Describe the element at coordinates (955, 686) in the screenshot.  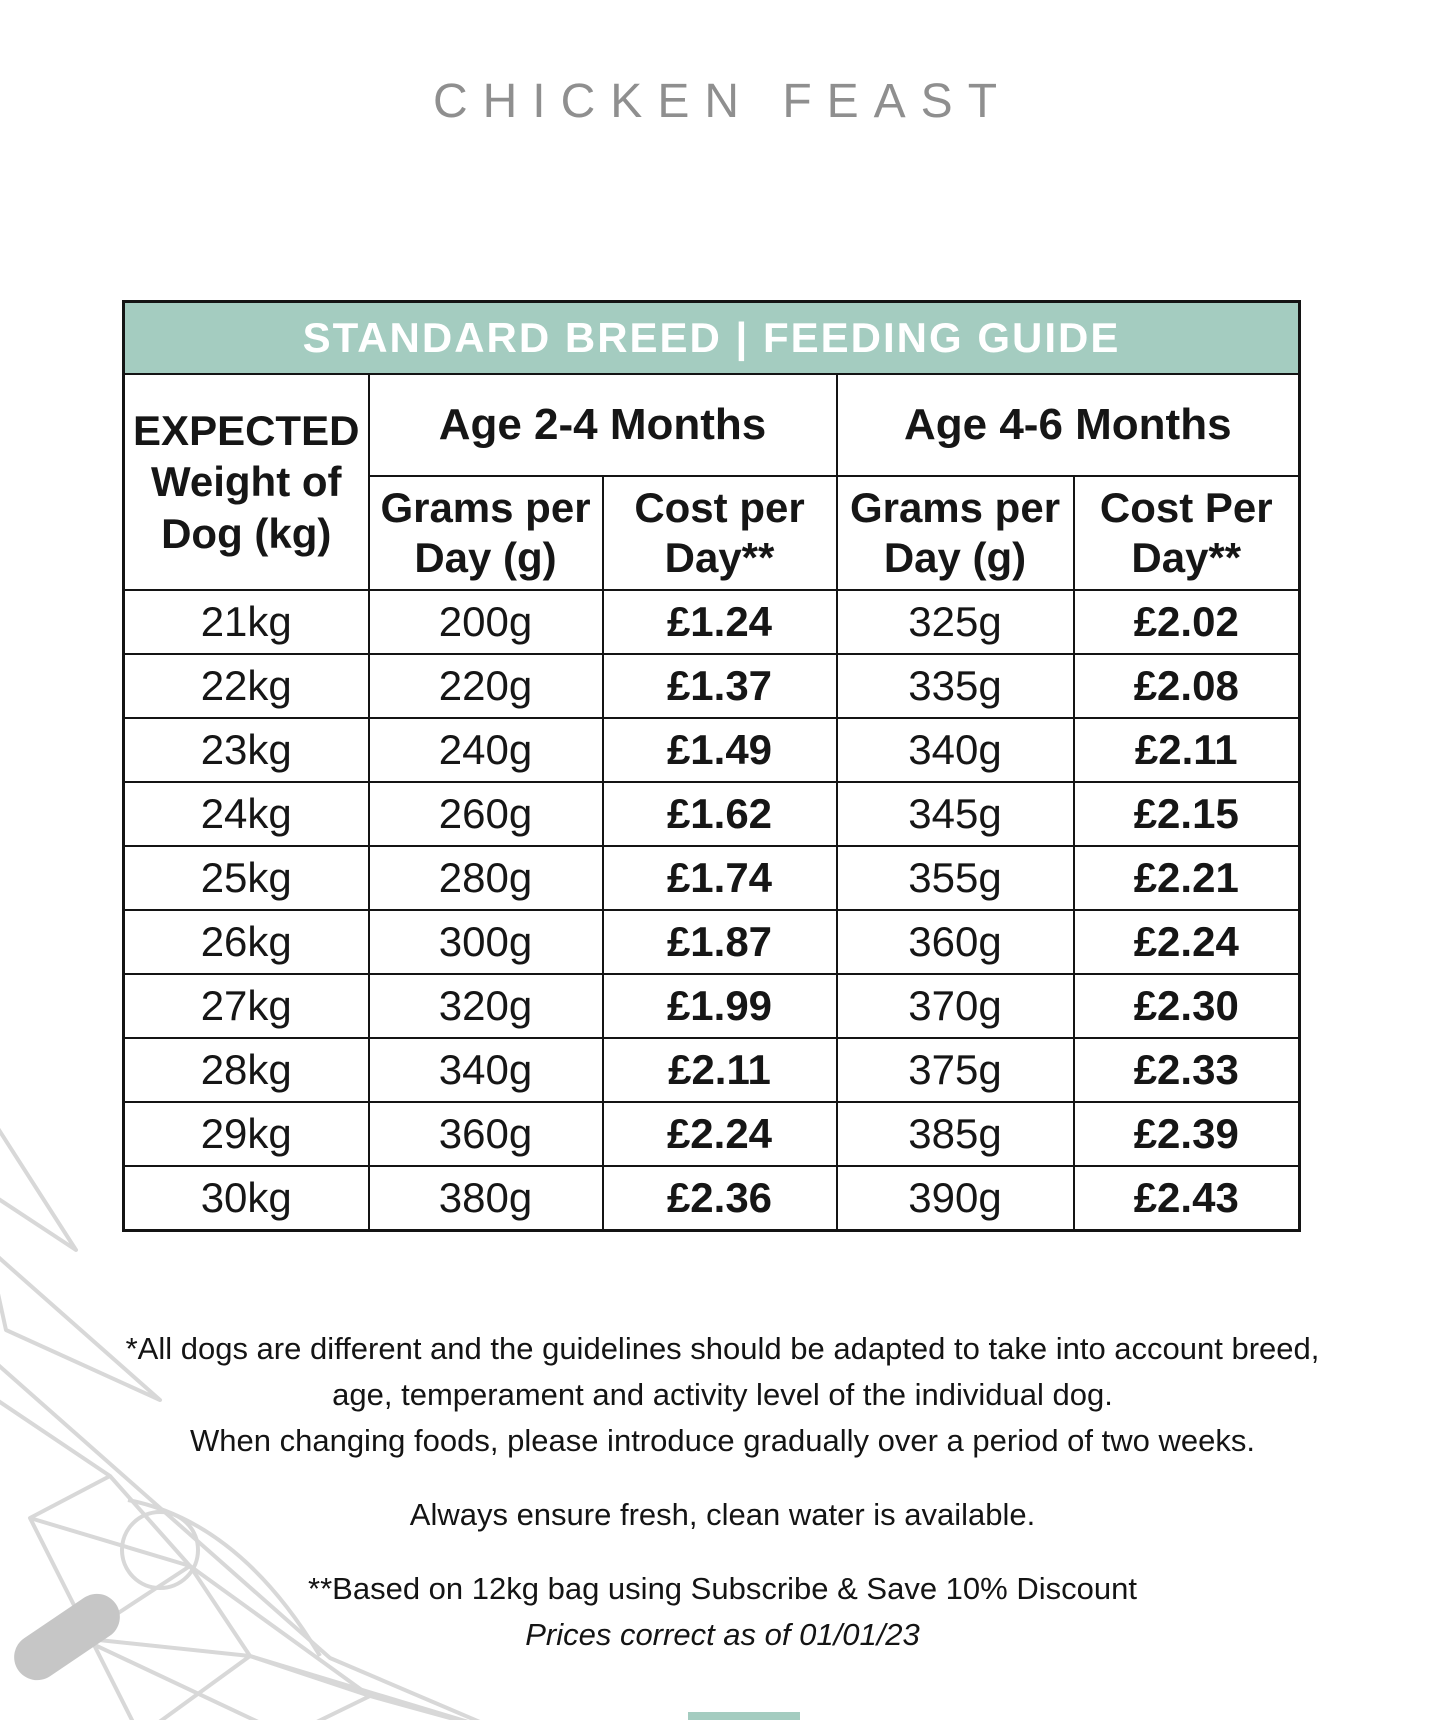
I see `grams-4-6-cell: 335g` at that location.